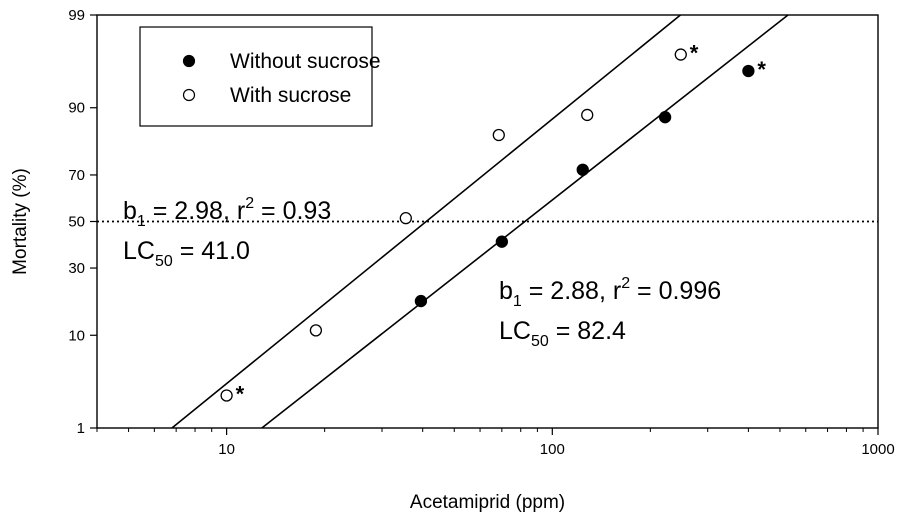  I want to click on annotation-without-sucrose-line1: b1 = 2.88, r2 = 0.996, so click(610, 292).